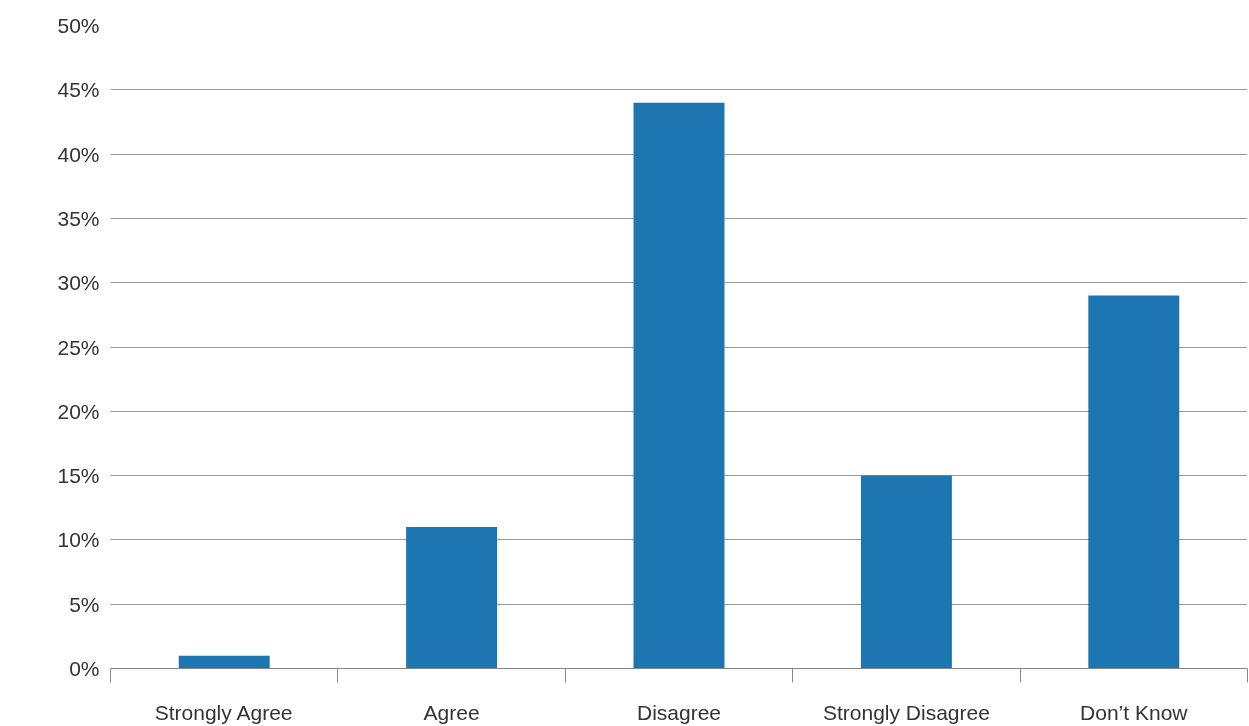 This screenshot has width=1249, height=726. Describe the element at coordinates (84, 604) in the screenshot. I see `y-tick-label: 5%` at that location.